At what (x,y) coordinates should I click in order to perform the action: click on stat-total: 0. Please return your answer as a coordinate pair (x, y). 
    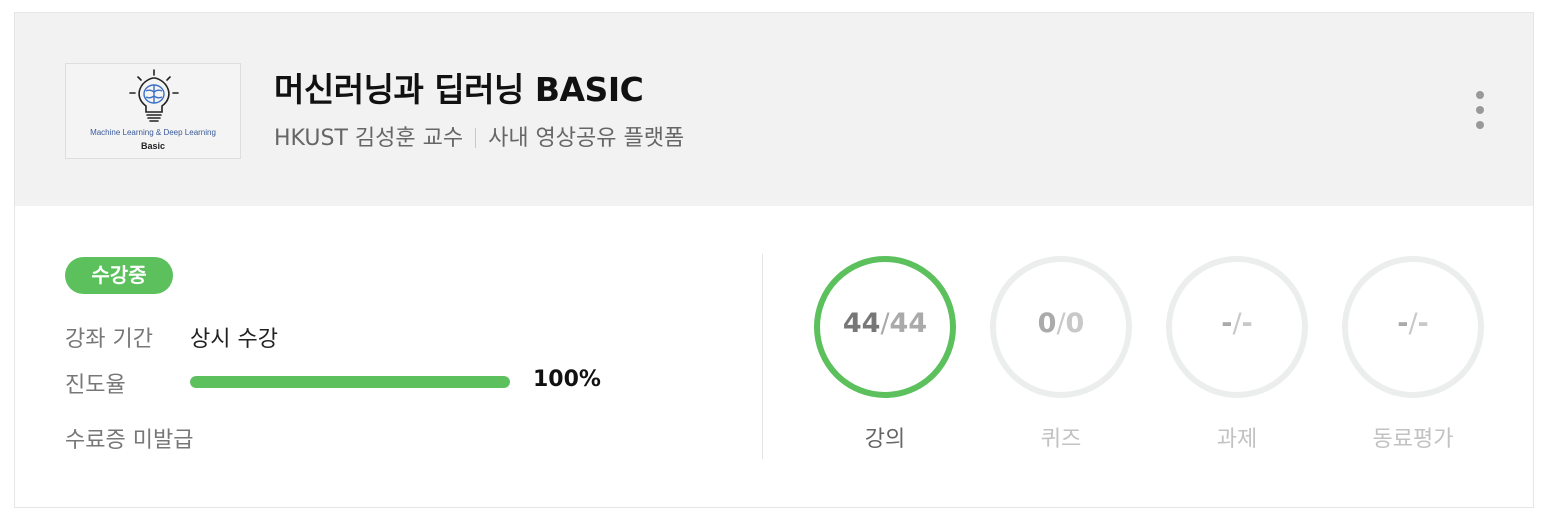
    Looking at the image, I should click on (1075, 323).